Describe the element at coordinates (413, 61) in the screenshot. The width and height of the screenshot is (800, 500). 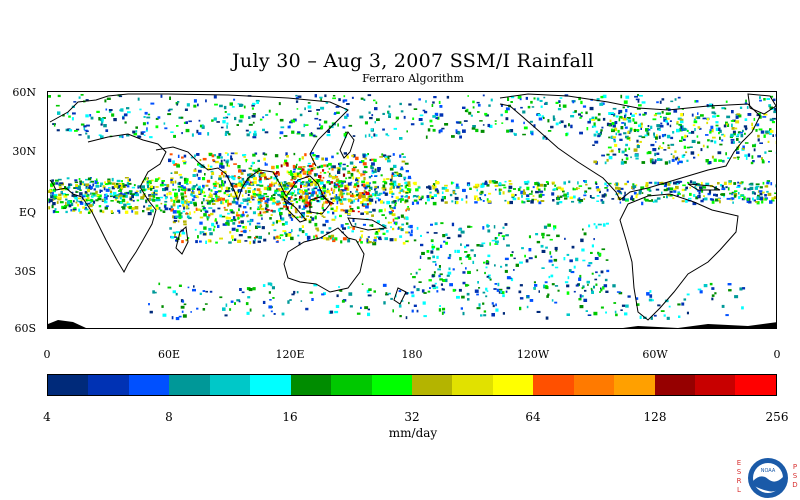
I see `map-title: July 30 – Aug 3, 2007 SSM/I Rainfall` at that location.